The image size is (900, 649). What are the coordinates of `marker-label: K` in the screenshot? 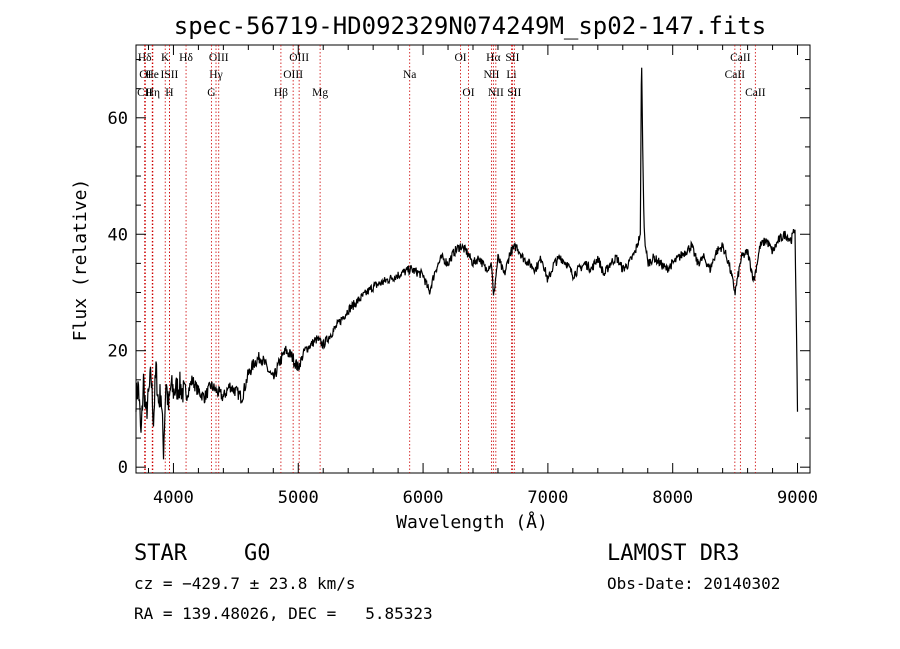 It's located at (165, 58).